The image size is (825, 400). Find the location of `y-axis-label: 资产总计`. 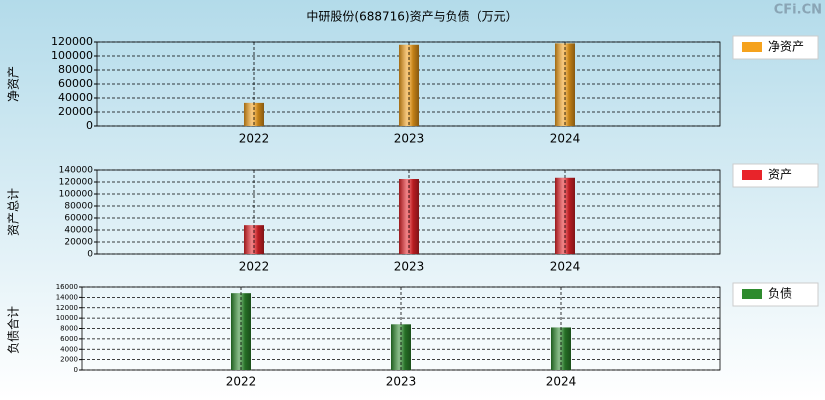

y-axis-label: 资产总计 is located at coordinates (14, 212).